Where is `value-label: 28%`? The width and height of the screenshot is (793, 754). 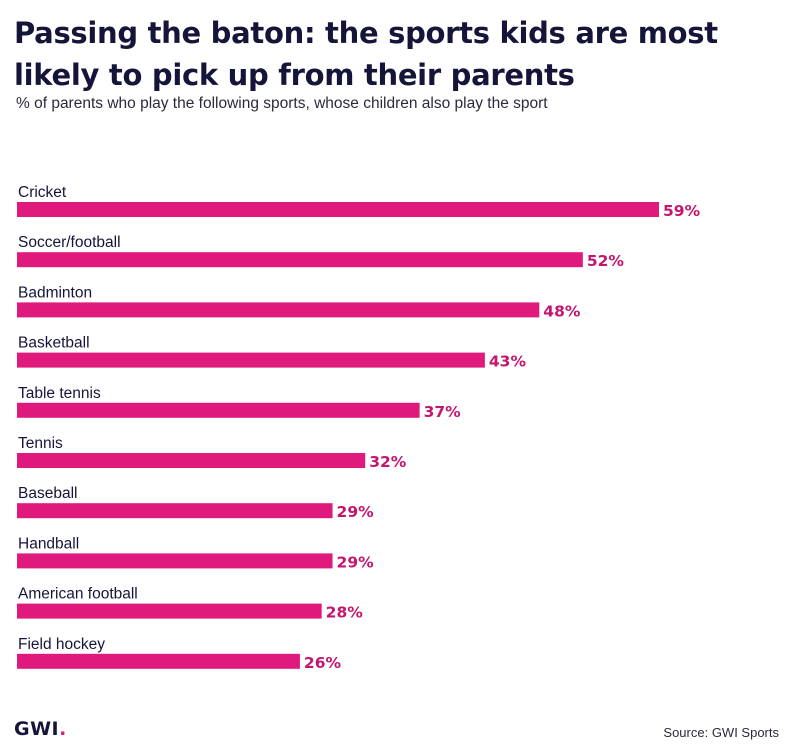 value-label: 28% is located at coordinates (345, 613).